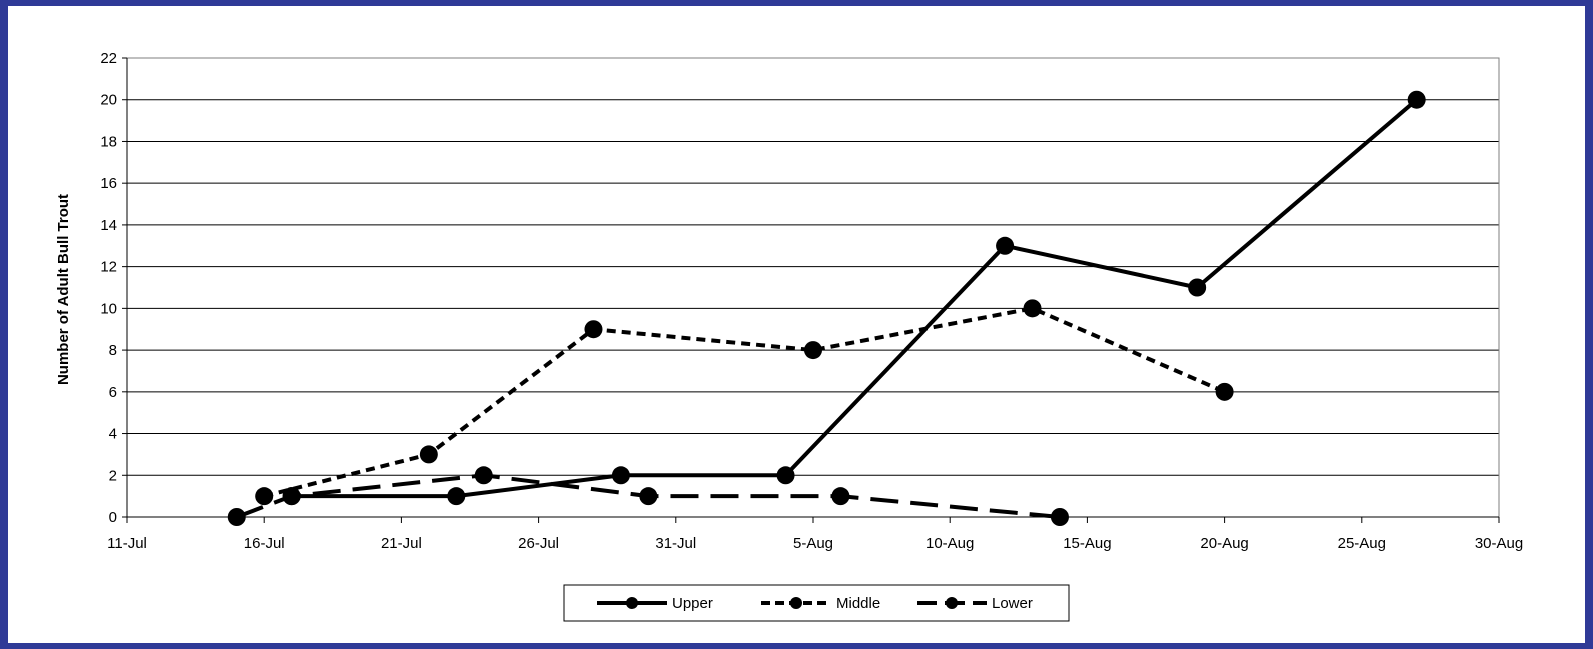 The image size is (1593, 649). Describe the element at coordinates (113, 350) in the screenshot. I see `y-tick-label: 8` at that location.